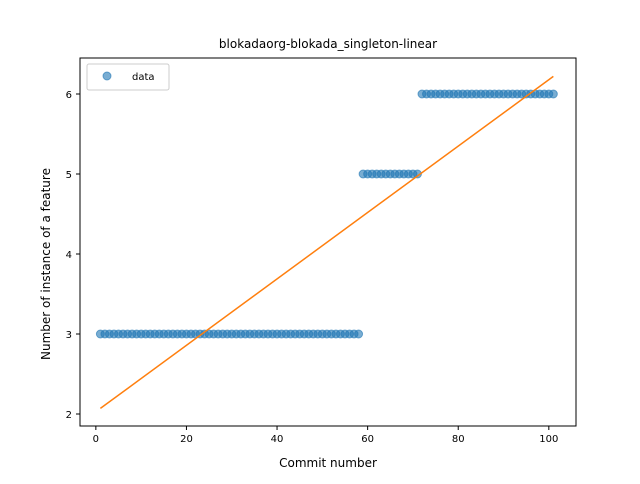 This screenshot has width=640, height=484. Describe the element at coordinates (96, 439) in the screenshot. I see `x-tick-label: 0` at that location.